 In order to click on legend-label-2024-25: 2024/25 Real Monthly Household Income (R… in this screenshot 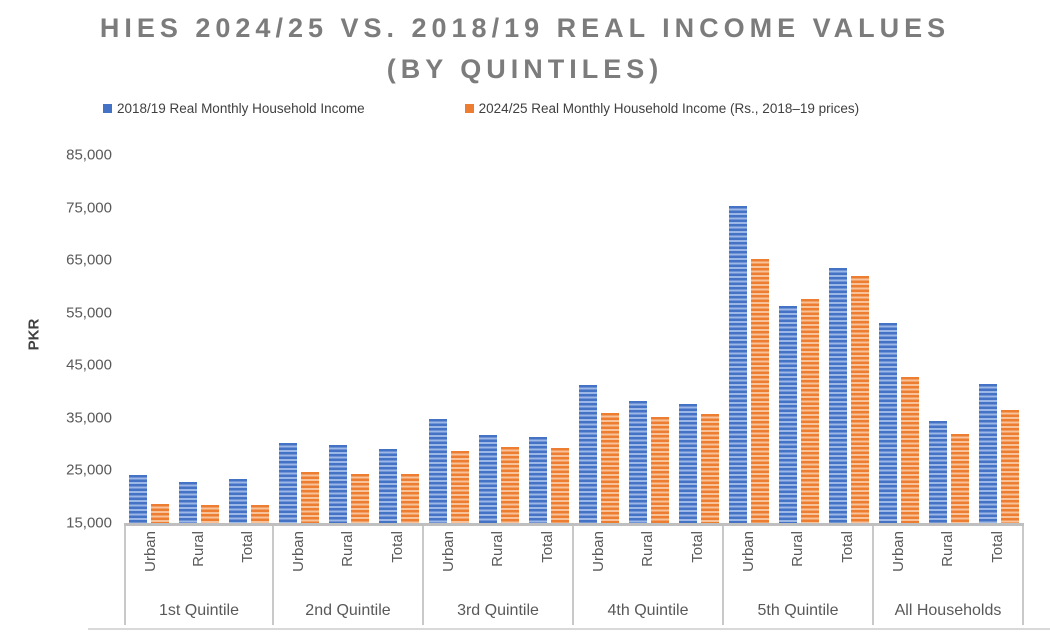, I will do `click(669, 108)`.